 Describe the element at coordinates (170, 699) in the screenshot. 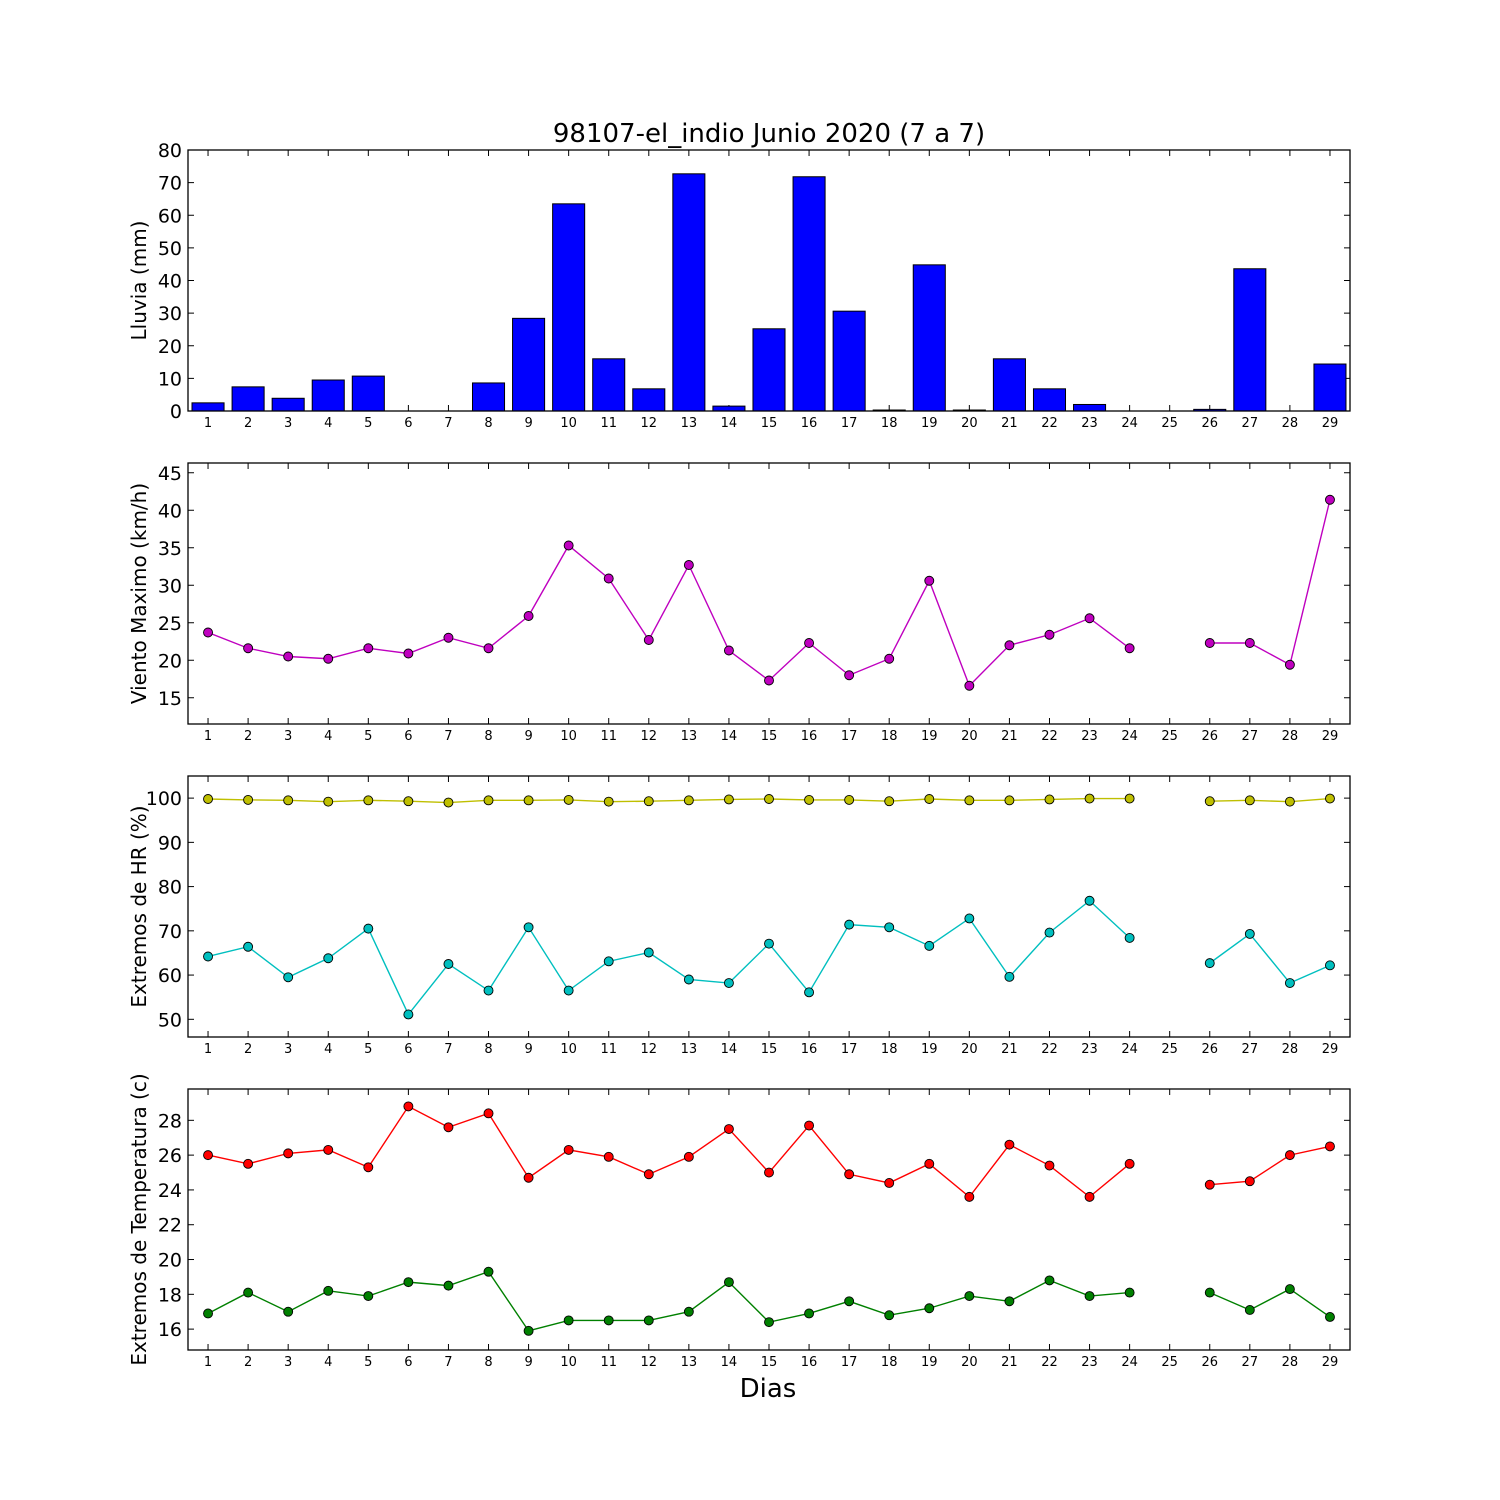

I see `y-tick-label: 15` at that location.